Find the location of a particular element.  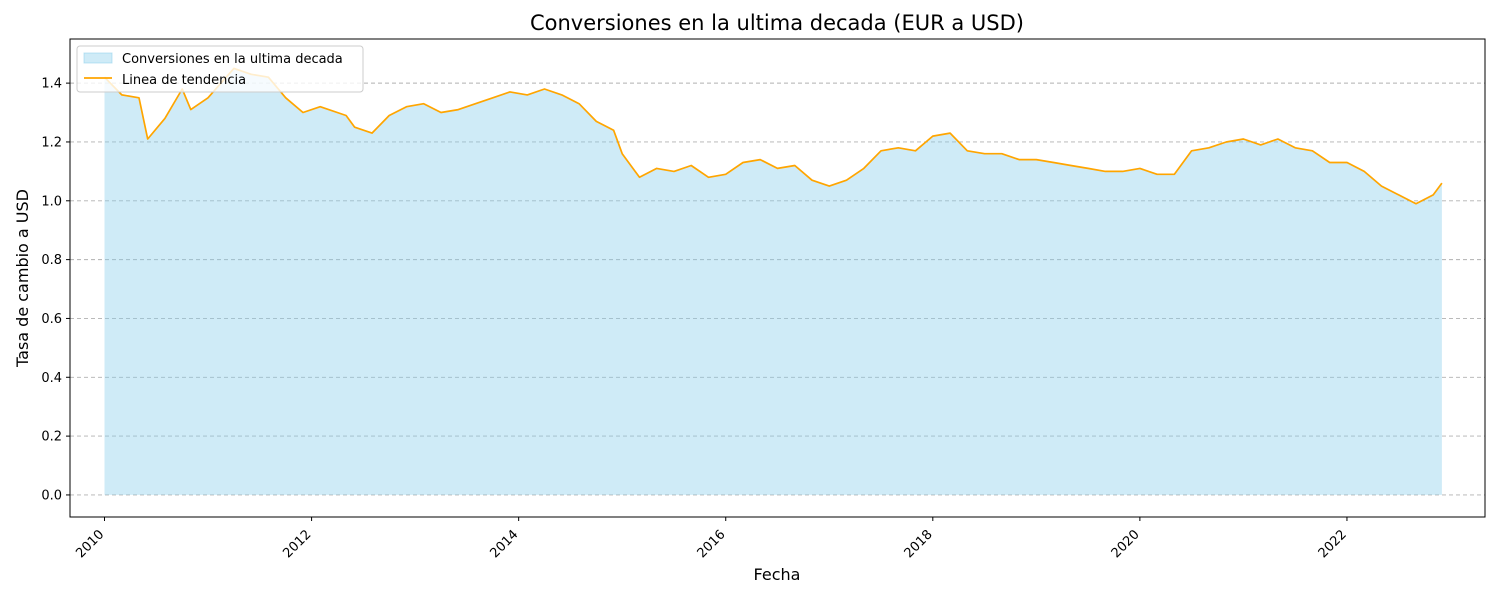

x-tick-label: 2010 is located at coordinates (90, 544).